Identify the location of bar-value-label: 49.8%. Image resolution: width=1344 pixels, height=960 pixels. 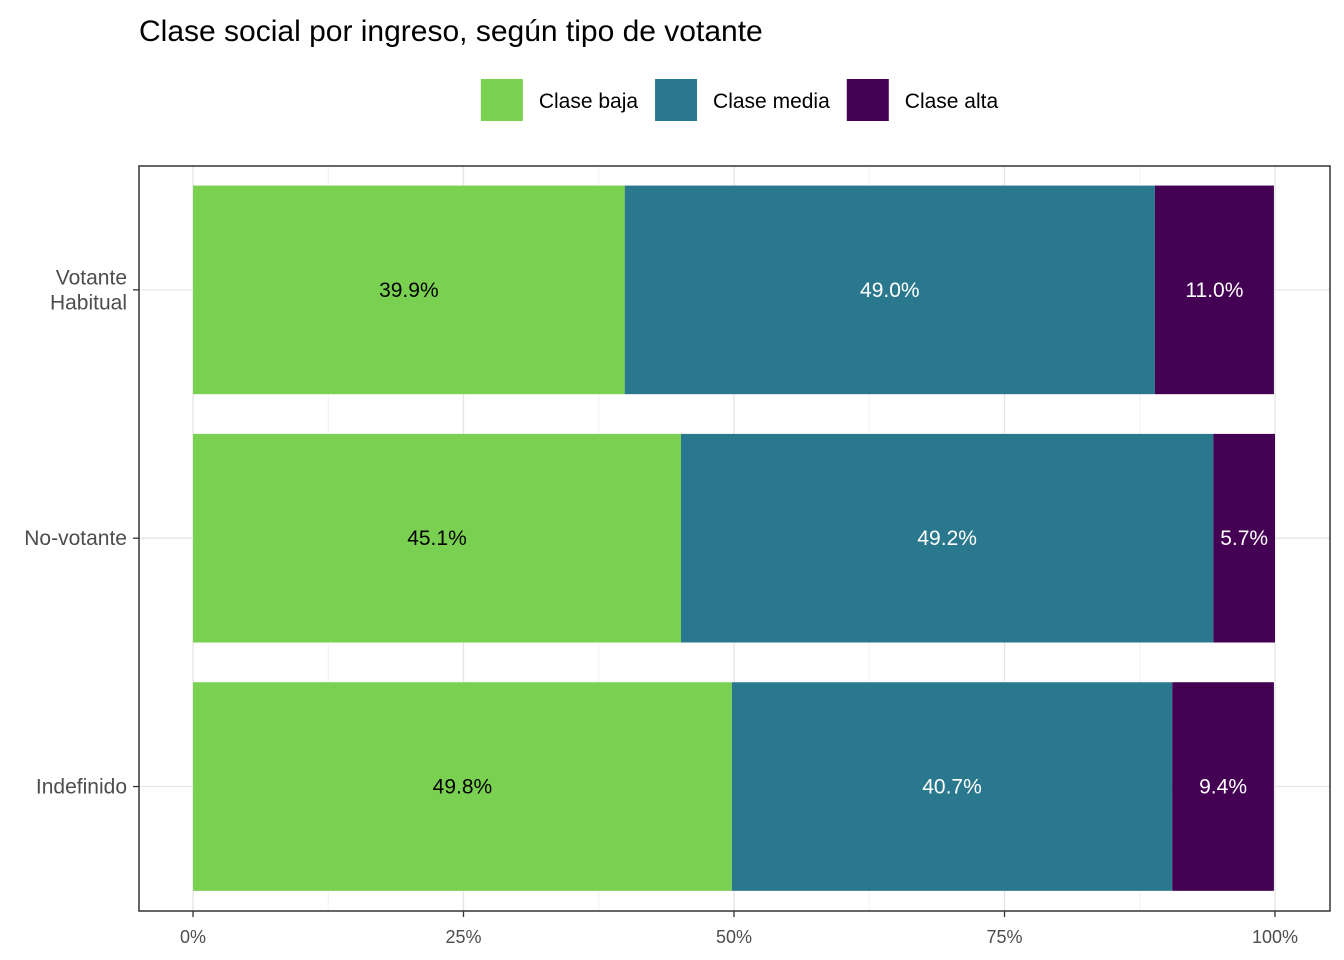
(463, 787).